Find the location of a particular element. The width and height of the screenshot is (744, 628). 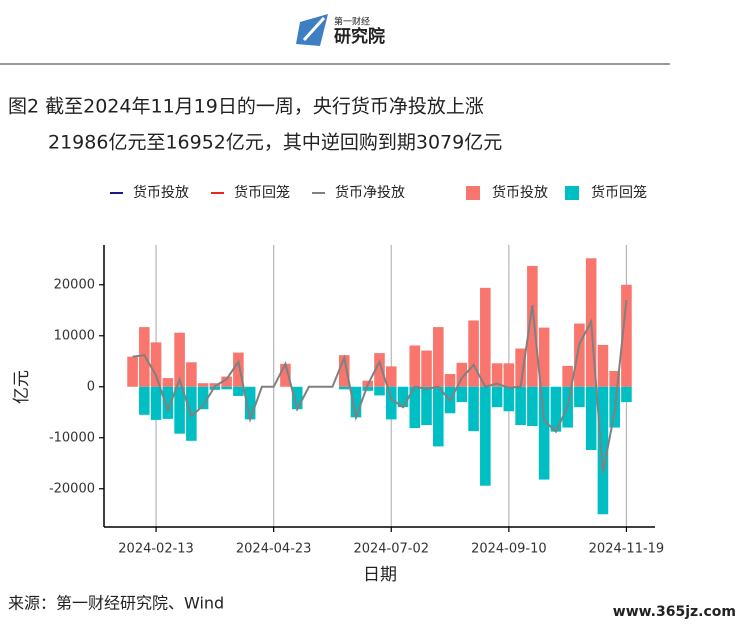

y-tick-label: -20000 is located at coordinates (72, 488).